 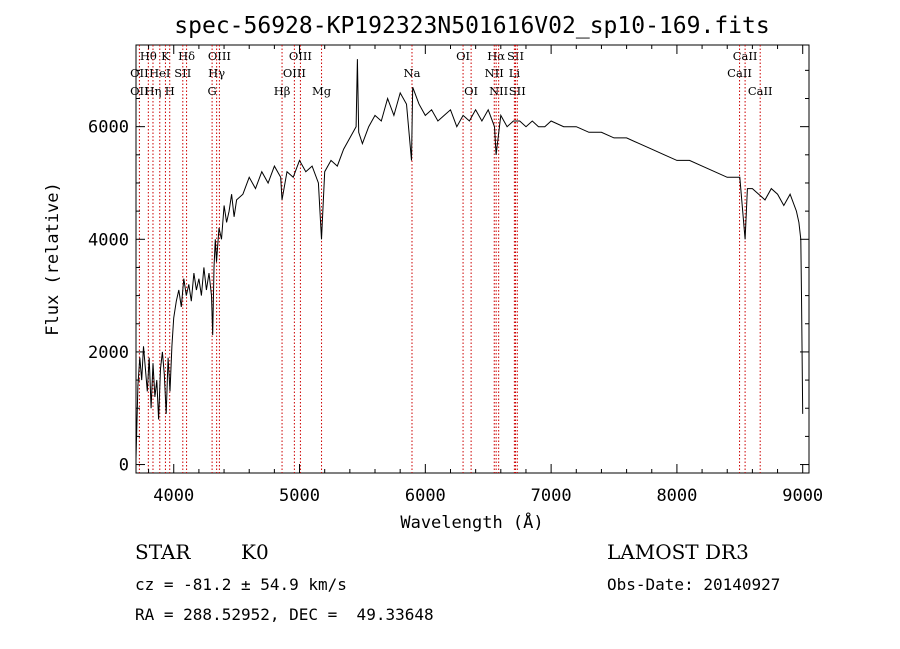 I want to click on y-tick-label-0: 0, so click(x=124, y=466).